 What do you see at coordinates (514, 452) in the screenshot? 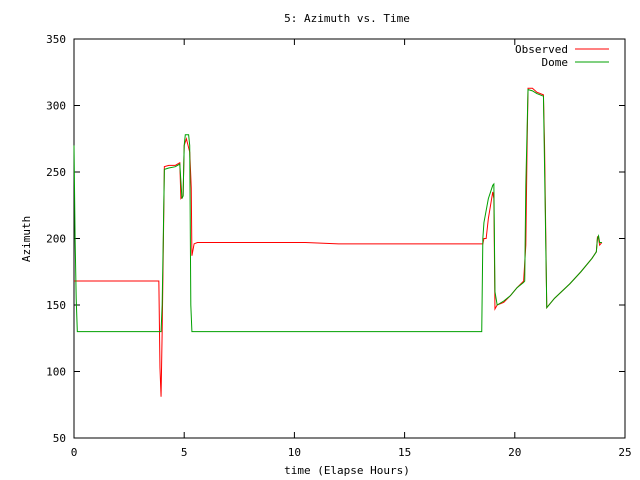
I see `x-tick-label: 20` at bounding box center [514, 452].